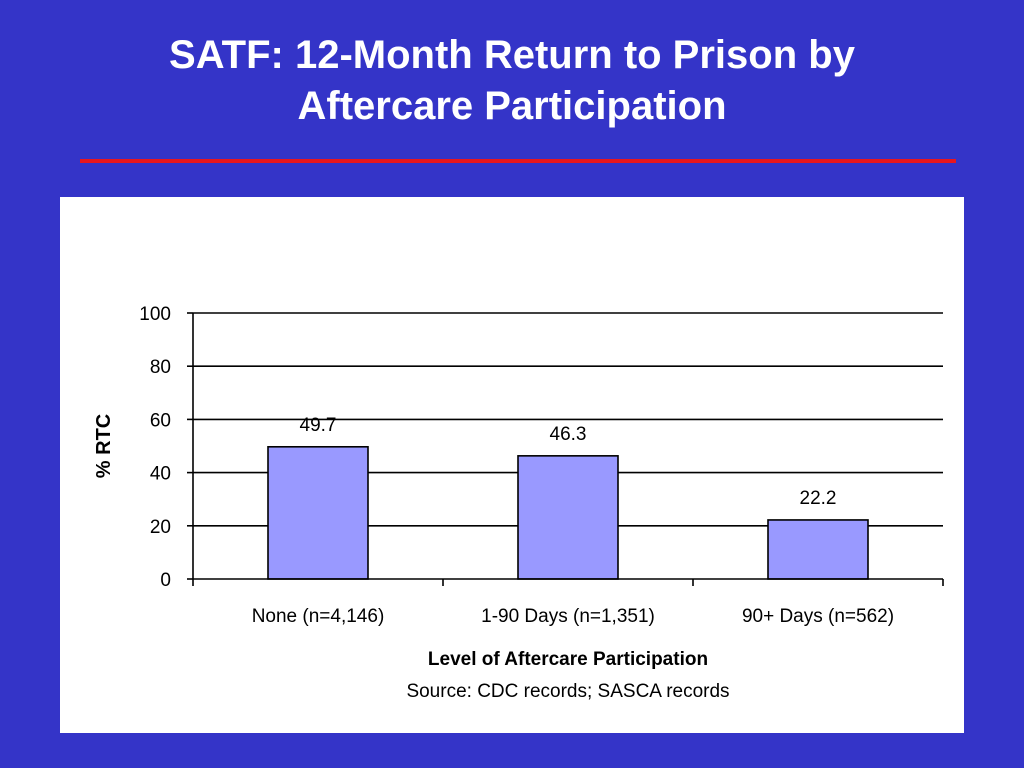  I want to click on y-tick-label: 0, so click(165, 580).